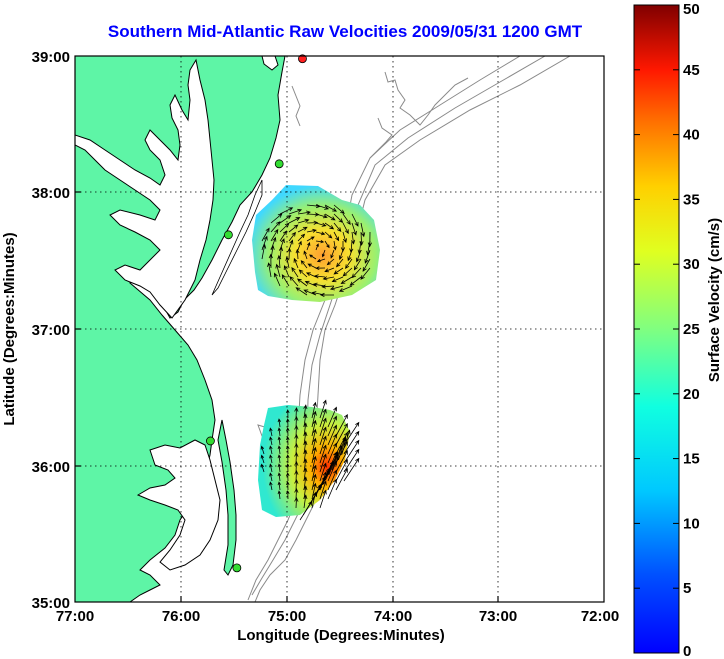 Image resolution: width=724 pixels, height=659 pixels. I want to click on velocity-vectors, so click(316, 362).